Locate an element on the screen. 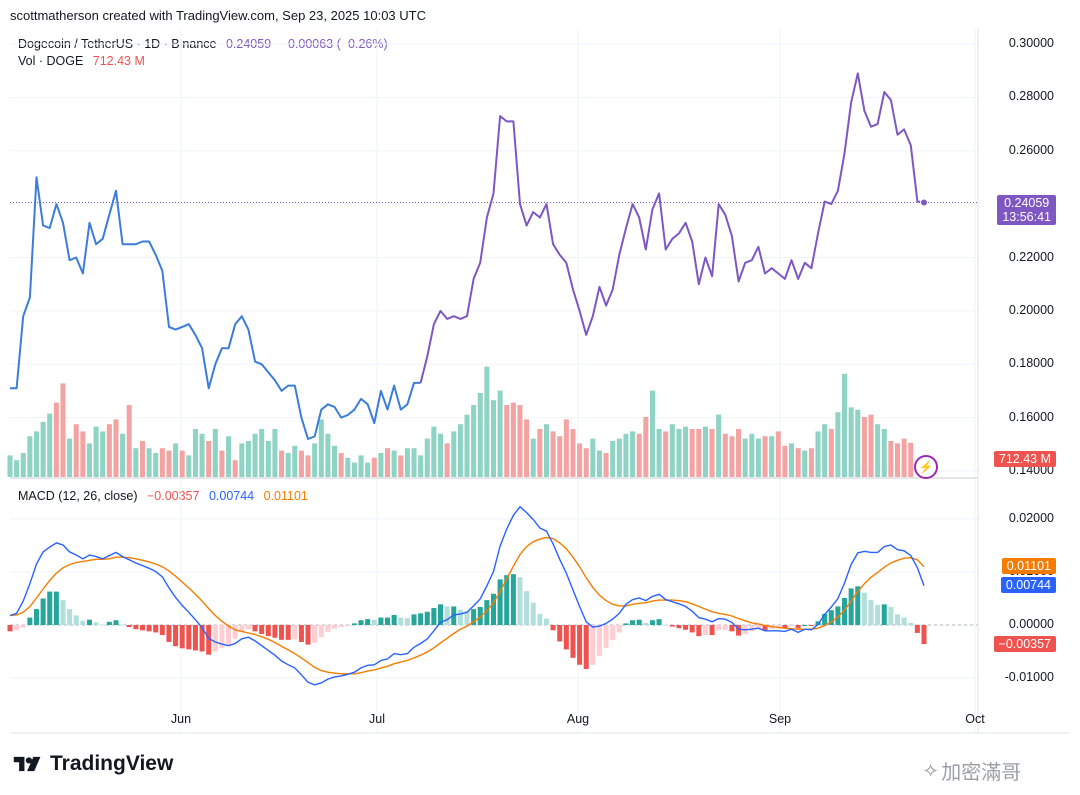 Image resolution: width=1080 pixels, height=795 pixels. signal-line is located at coordinates (467, 605).